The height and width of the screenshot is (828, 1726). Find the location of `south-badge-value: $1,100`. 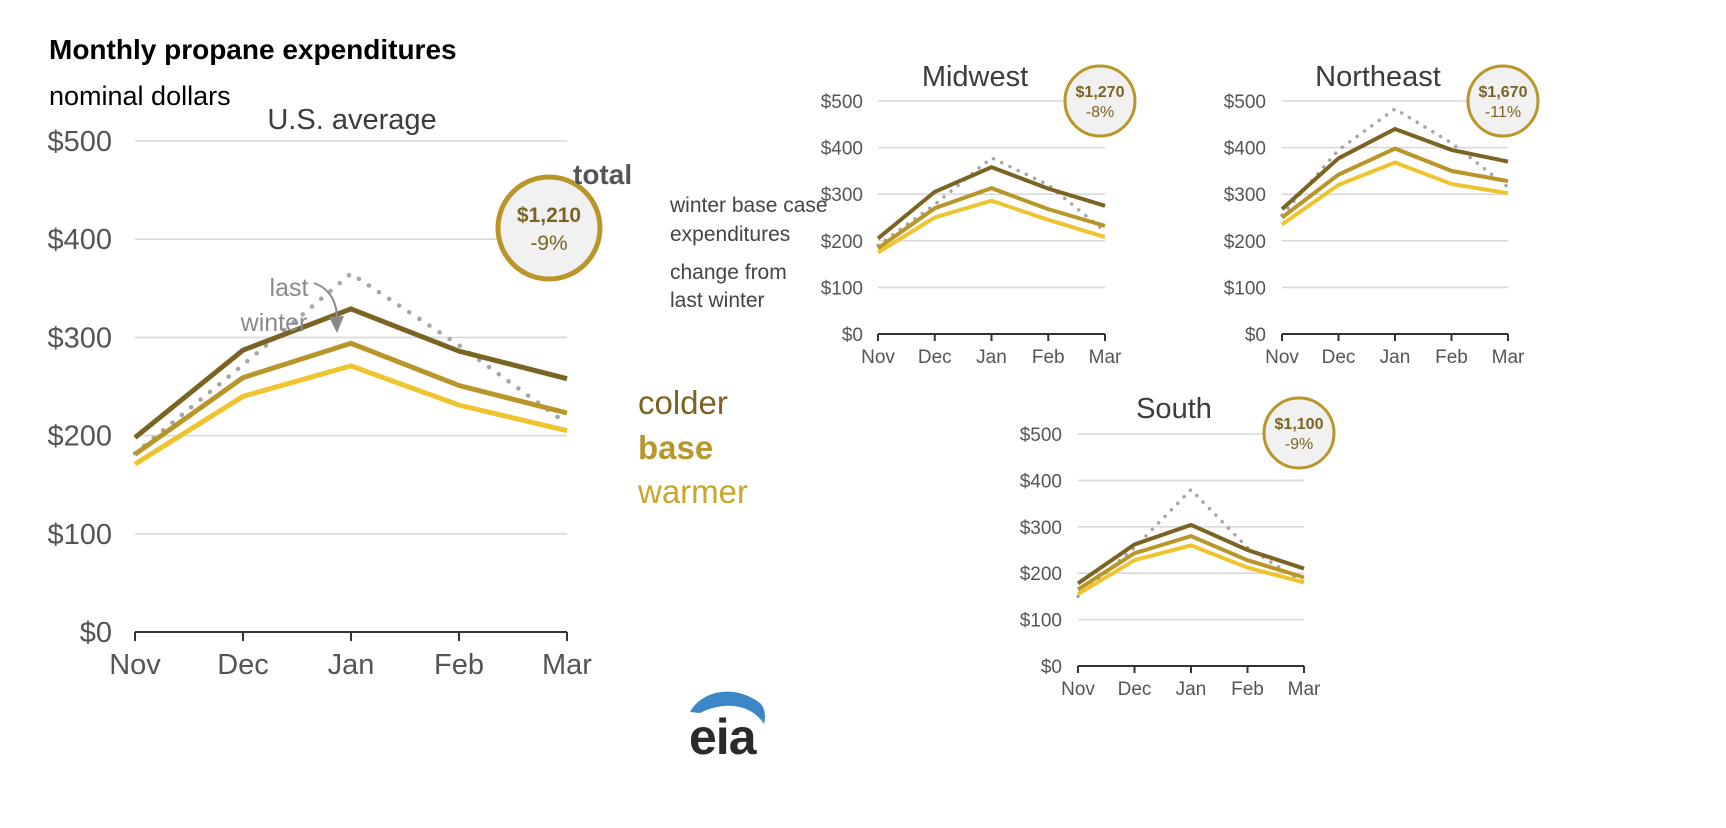

south-badge-value: $1,100 is located at coordinates (1299, 424).